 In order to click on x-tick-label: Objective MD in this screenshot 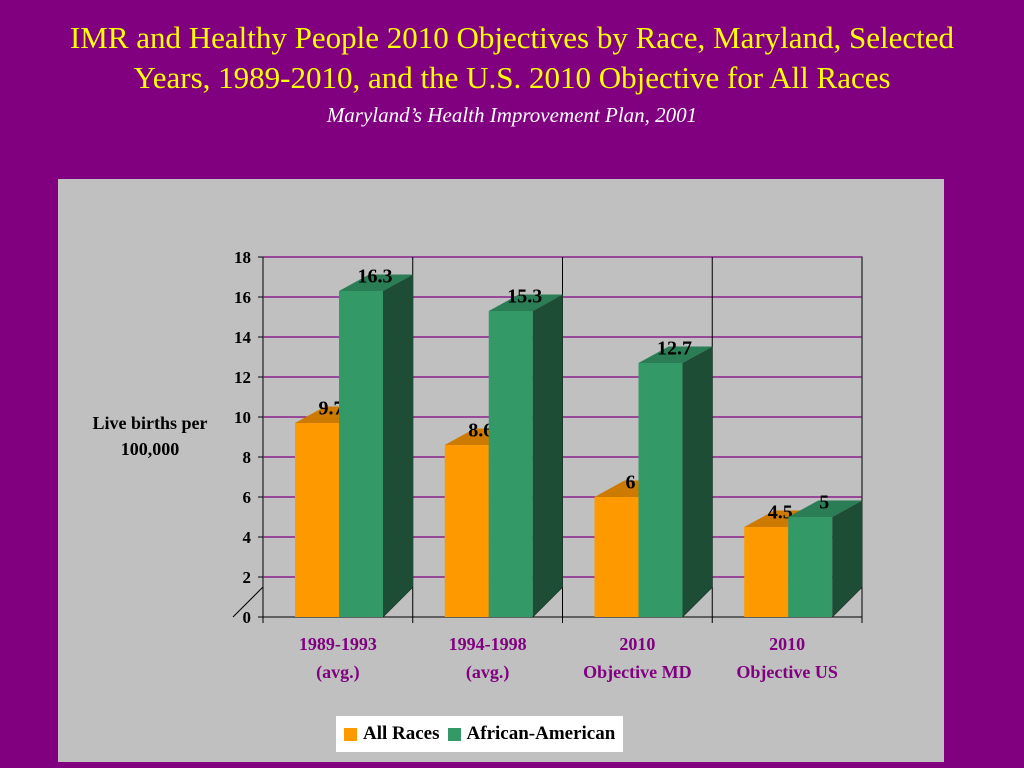, I will do `click(637, 672)`.